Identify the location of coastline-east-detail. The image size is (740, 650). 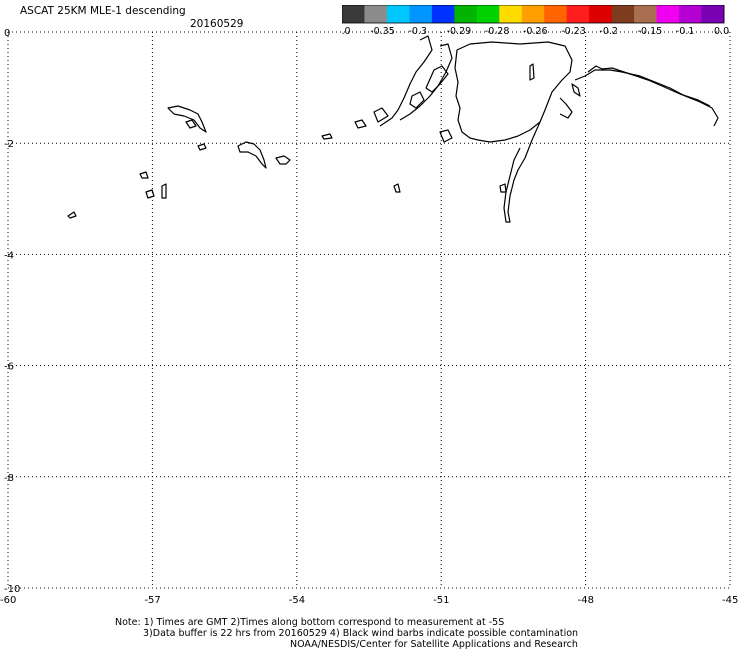
(649, 86).